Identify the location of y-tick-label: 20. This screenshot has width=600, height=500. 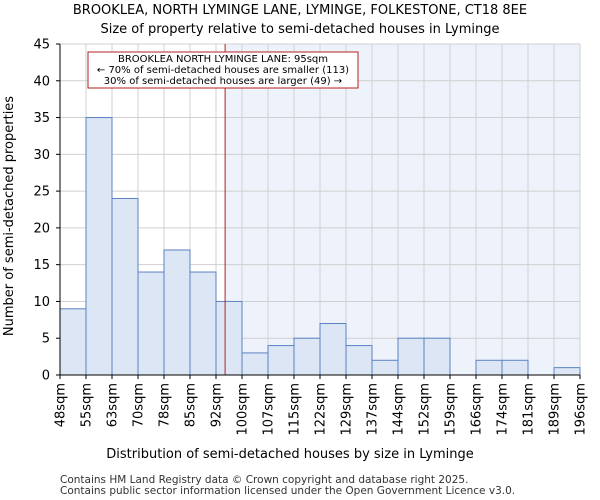
(41, 228).